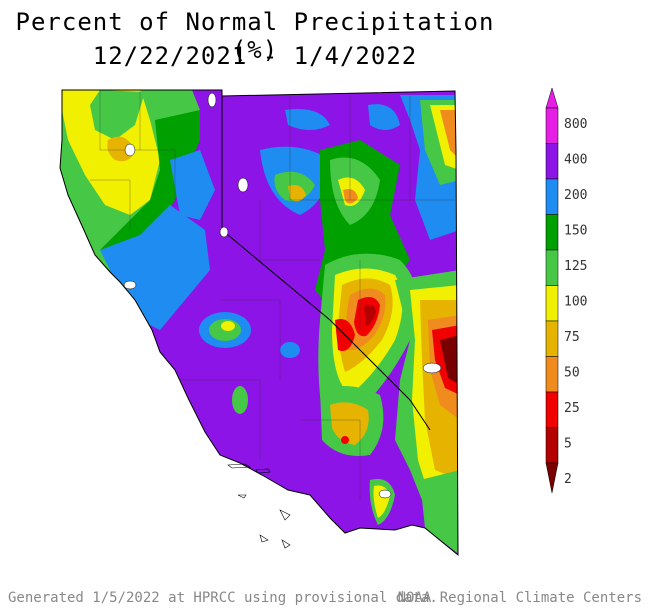  Describe the element at coordinates (150, 187) in the screenshot. I see `region-sierra-green-band` at that location.